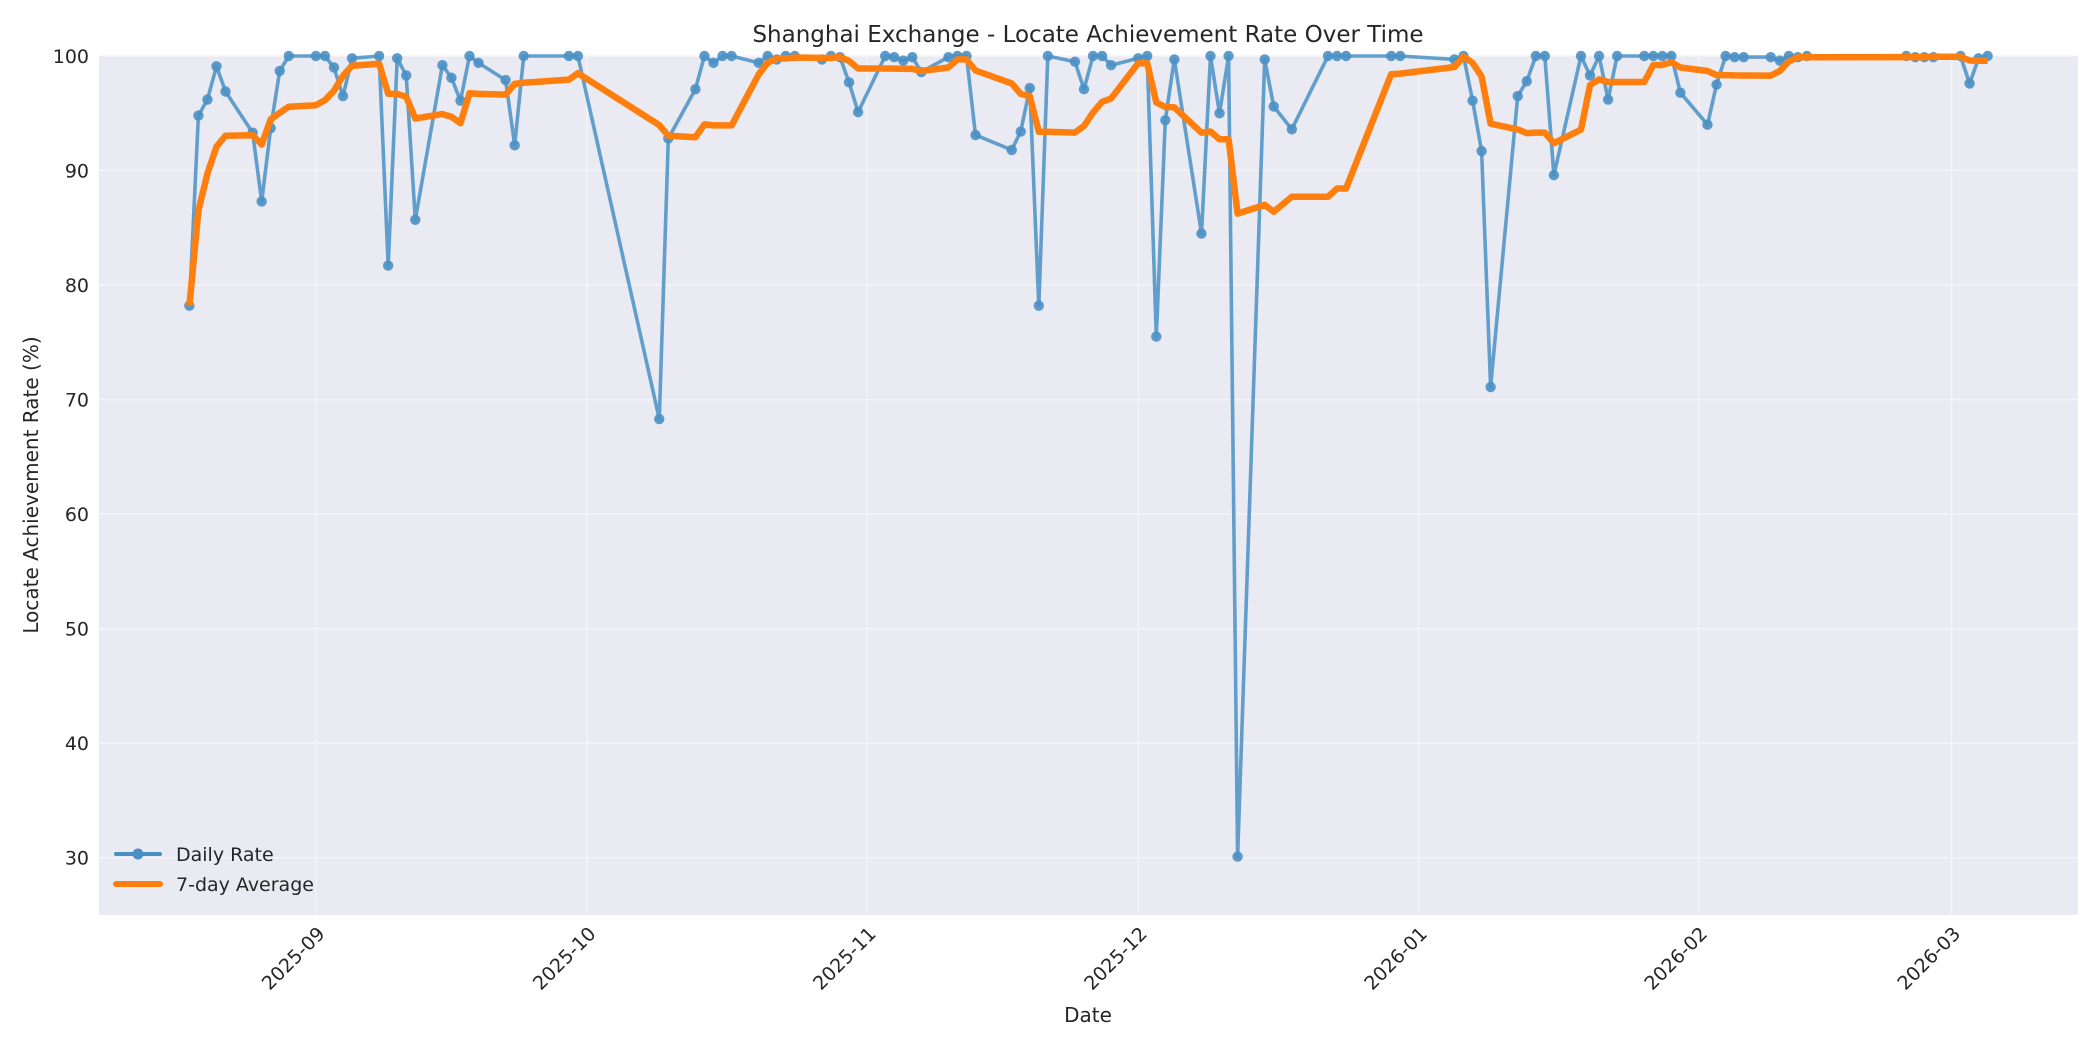 The width and height of the screenshot is (2100, 1050). What do you see at coordinates (31, 484) in the screenshot?
I see `y-axis-label: Locate Achievement Rate (%)` at bounding box center [31, 484].